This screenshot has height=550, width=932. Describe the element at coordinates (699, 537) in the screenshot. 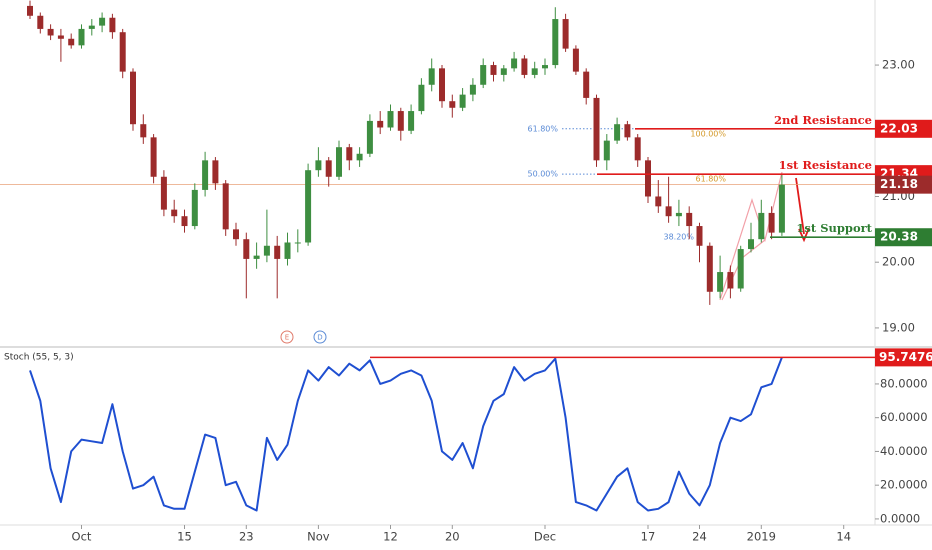

I see `x-tick-label: 24` at that location.